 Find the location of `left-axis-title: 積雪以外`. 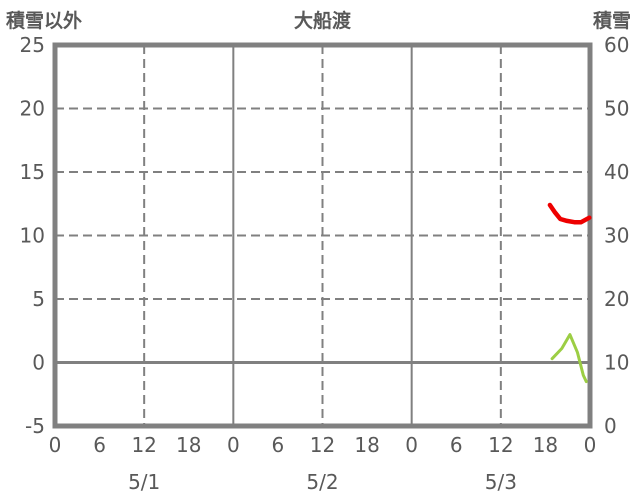

left-axis-title: 積雪以外 is located at coordinates (44, 21).